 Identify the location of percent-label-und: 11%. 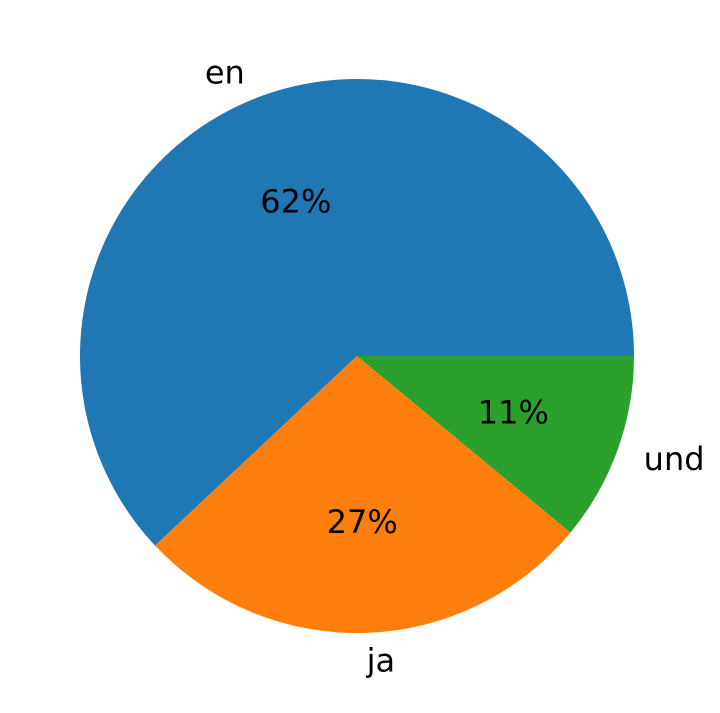
(513, 412).